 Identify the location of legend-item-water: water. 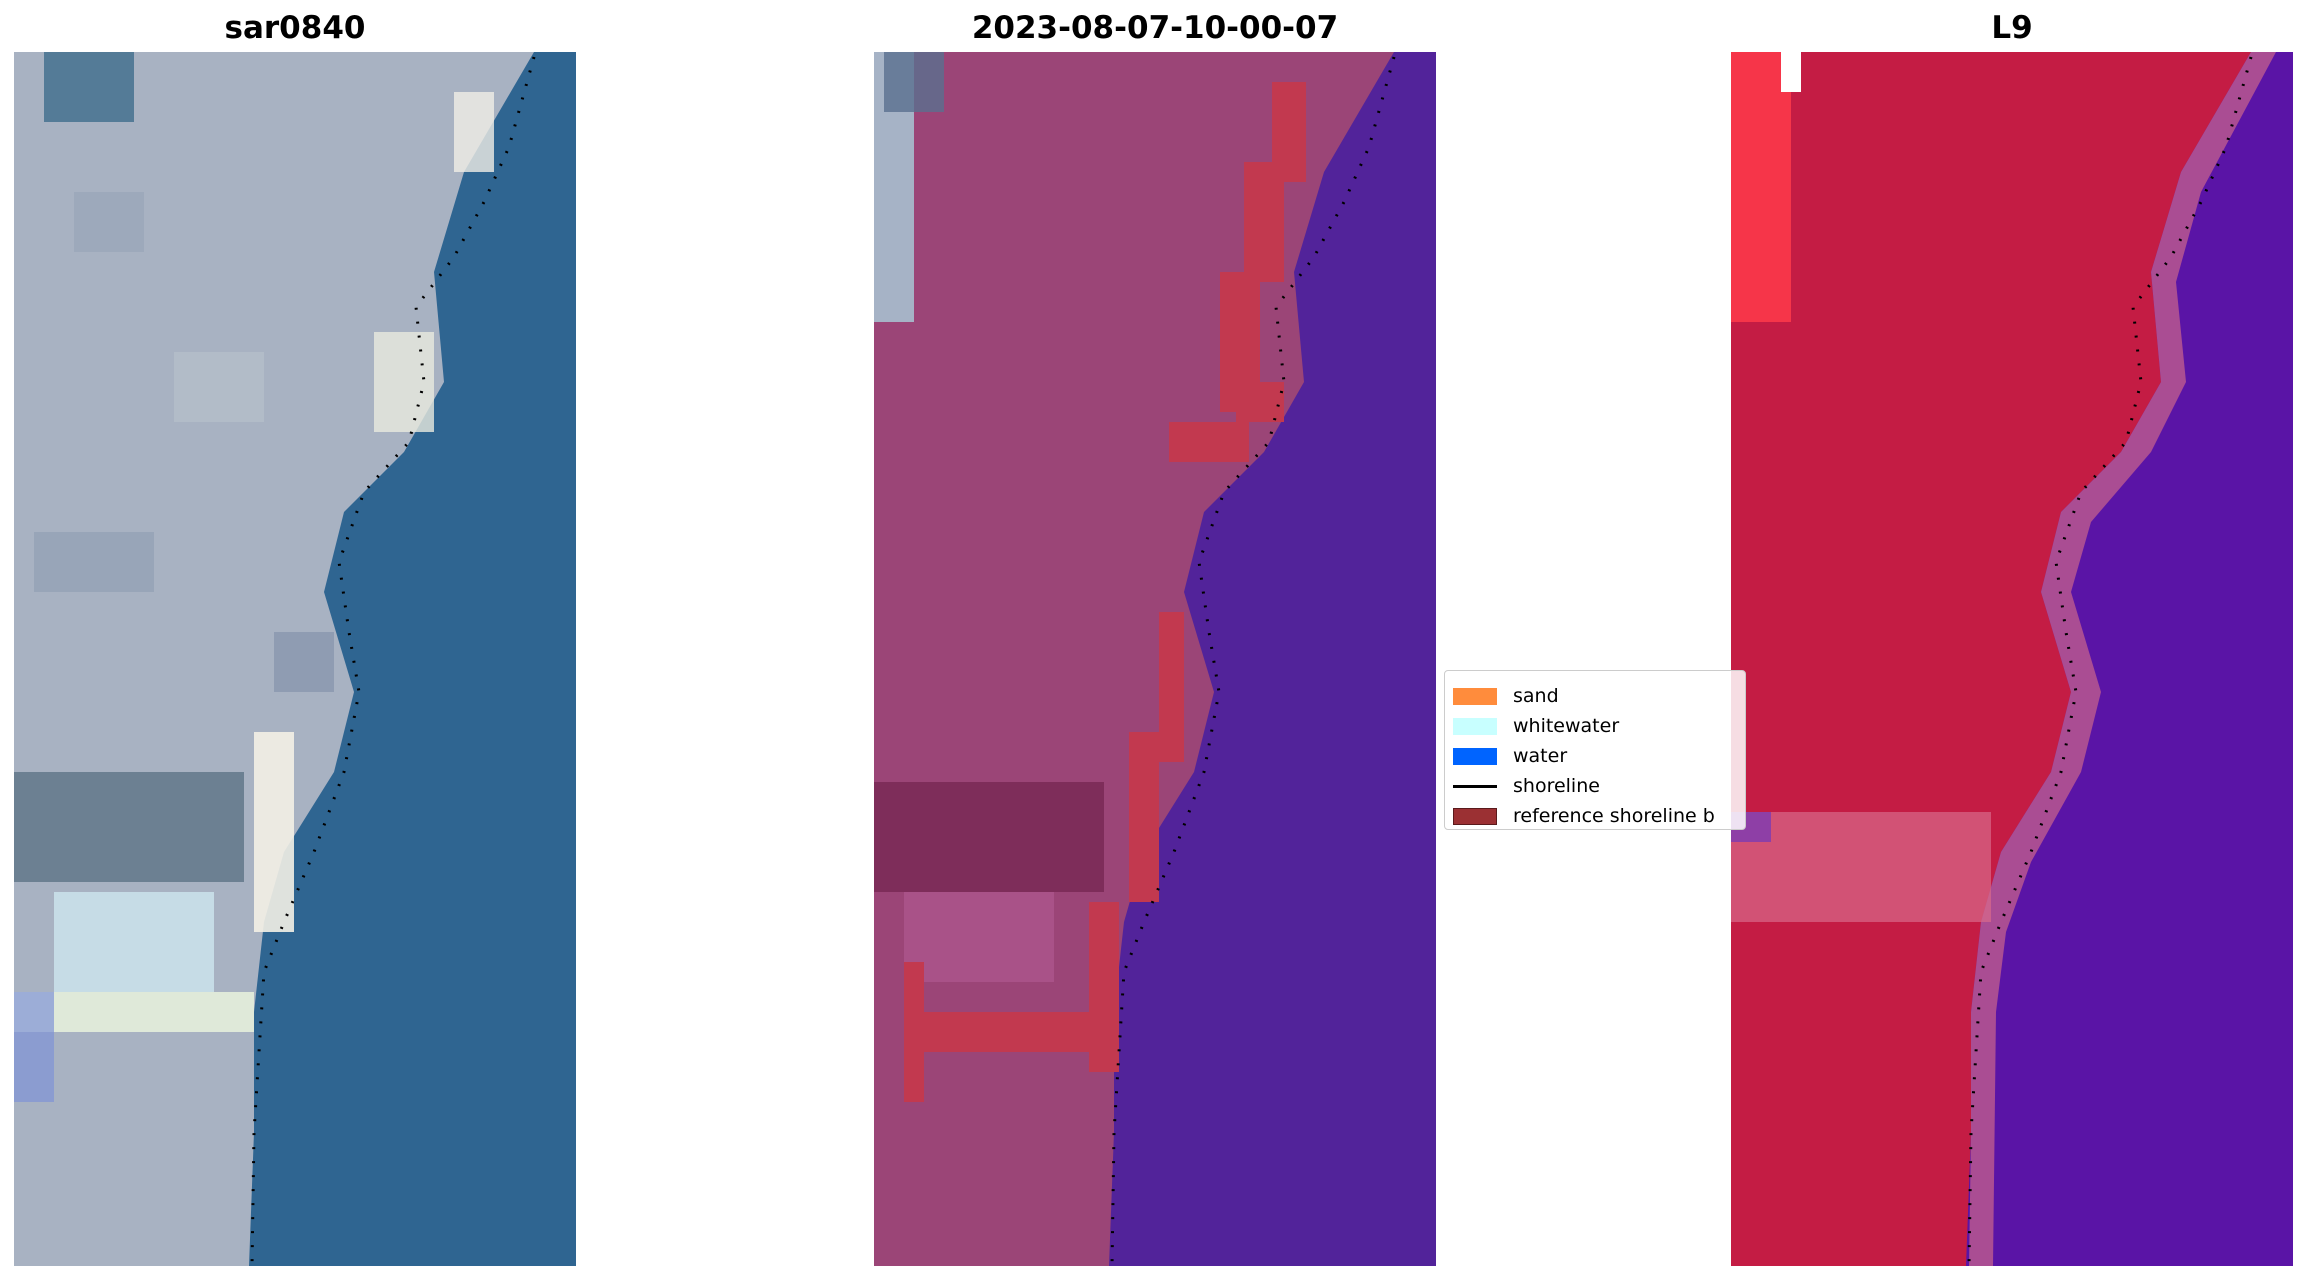
(1510, 756).